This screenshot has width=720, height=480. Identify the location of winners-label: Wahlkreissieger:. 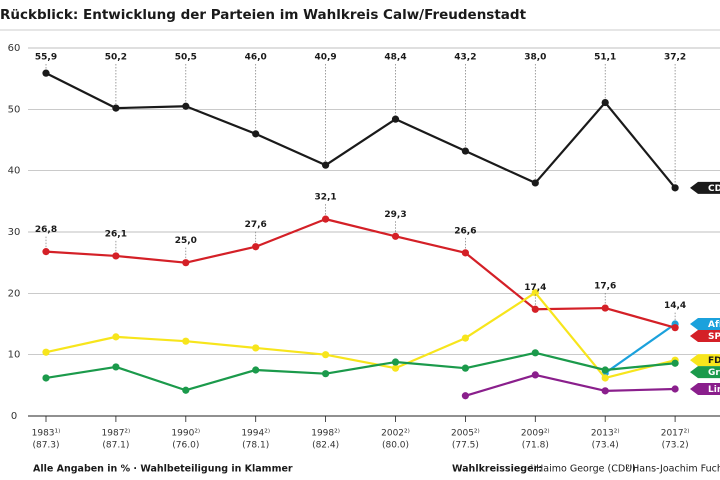
(497, 469).